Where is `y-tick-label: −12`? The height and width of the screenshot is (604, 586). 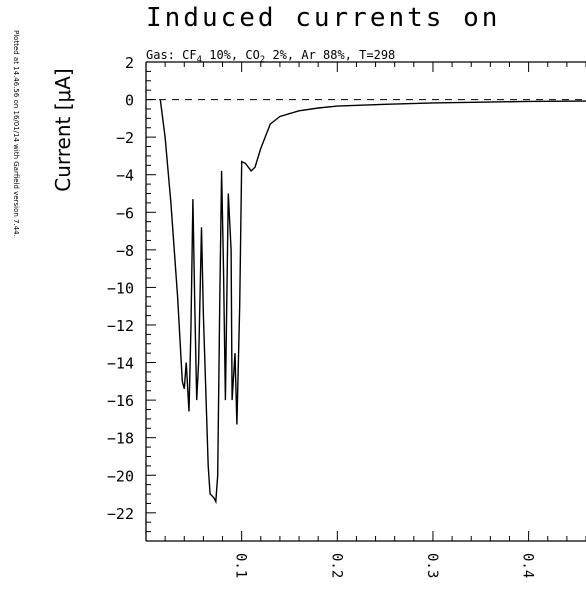
y-tick-label: −12 is located at coordinates (120, 326).